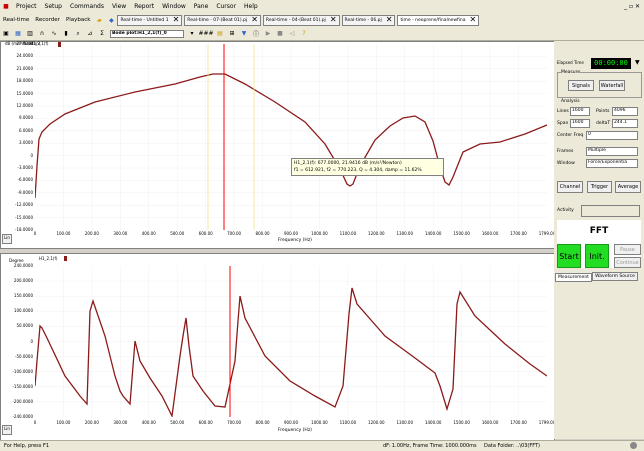 The image size is (644, 451). Describe the element at coordinates (7, 430) in the screenshot. I see `bottom-lin-button: Lin` at that location.